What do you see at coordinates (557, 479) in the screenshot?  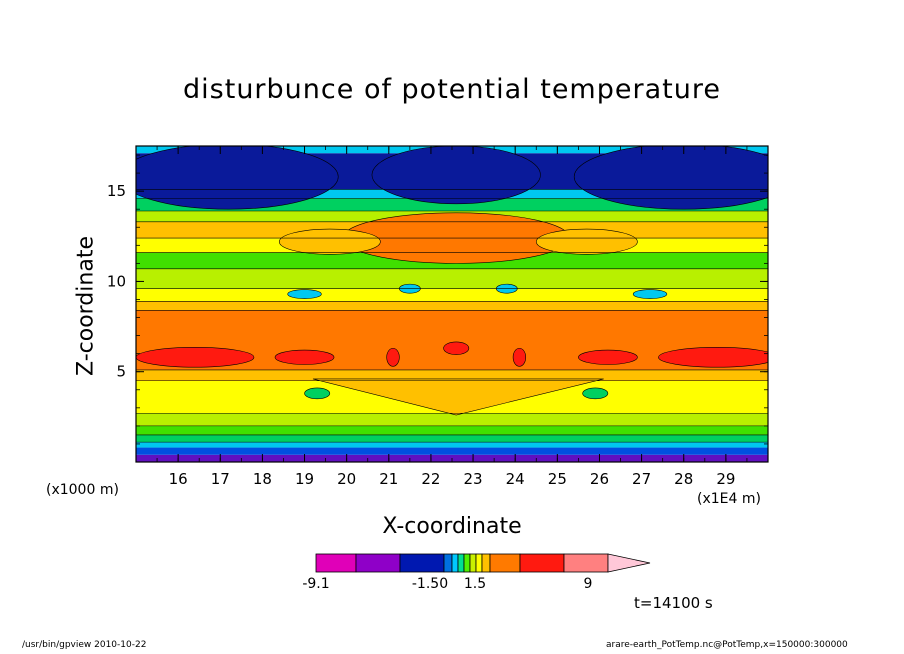 I see `x-tick-label: 25` at bounding box center [557, 479].